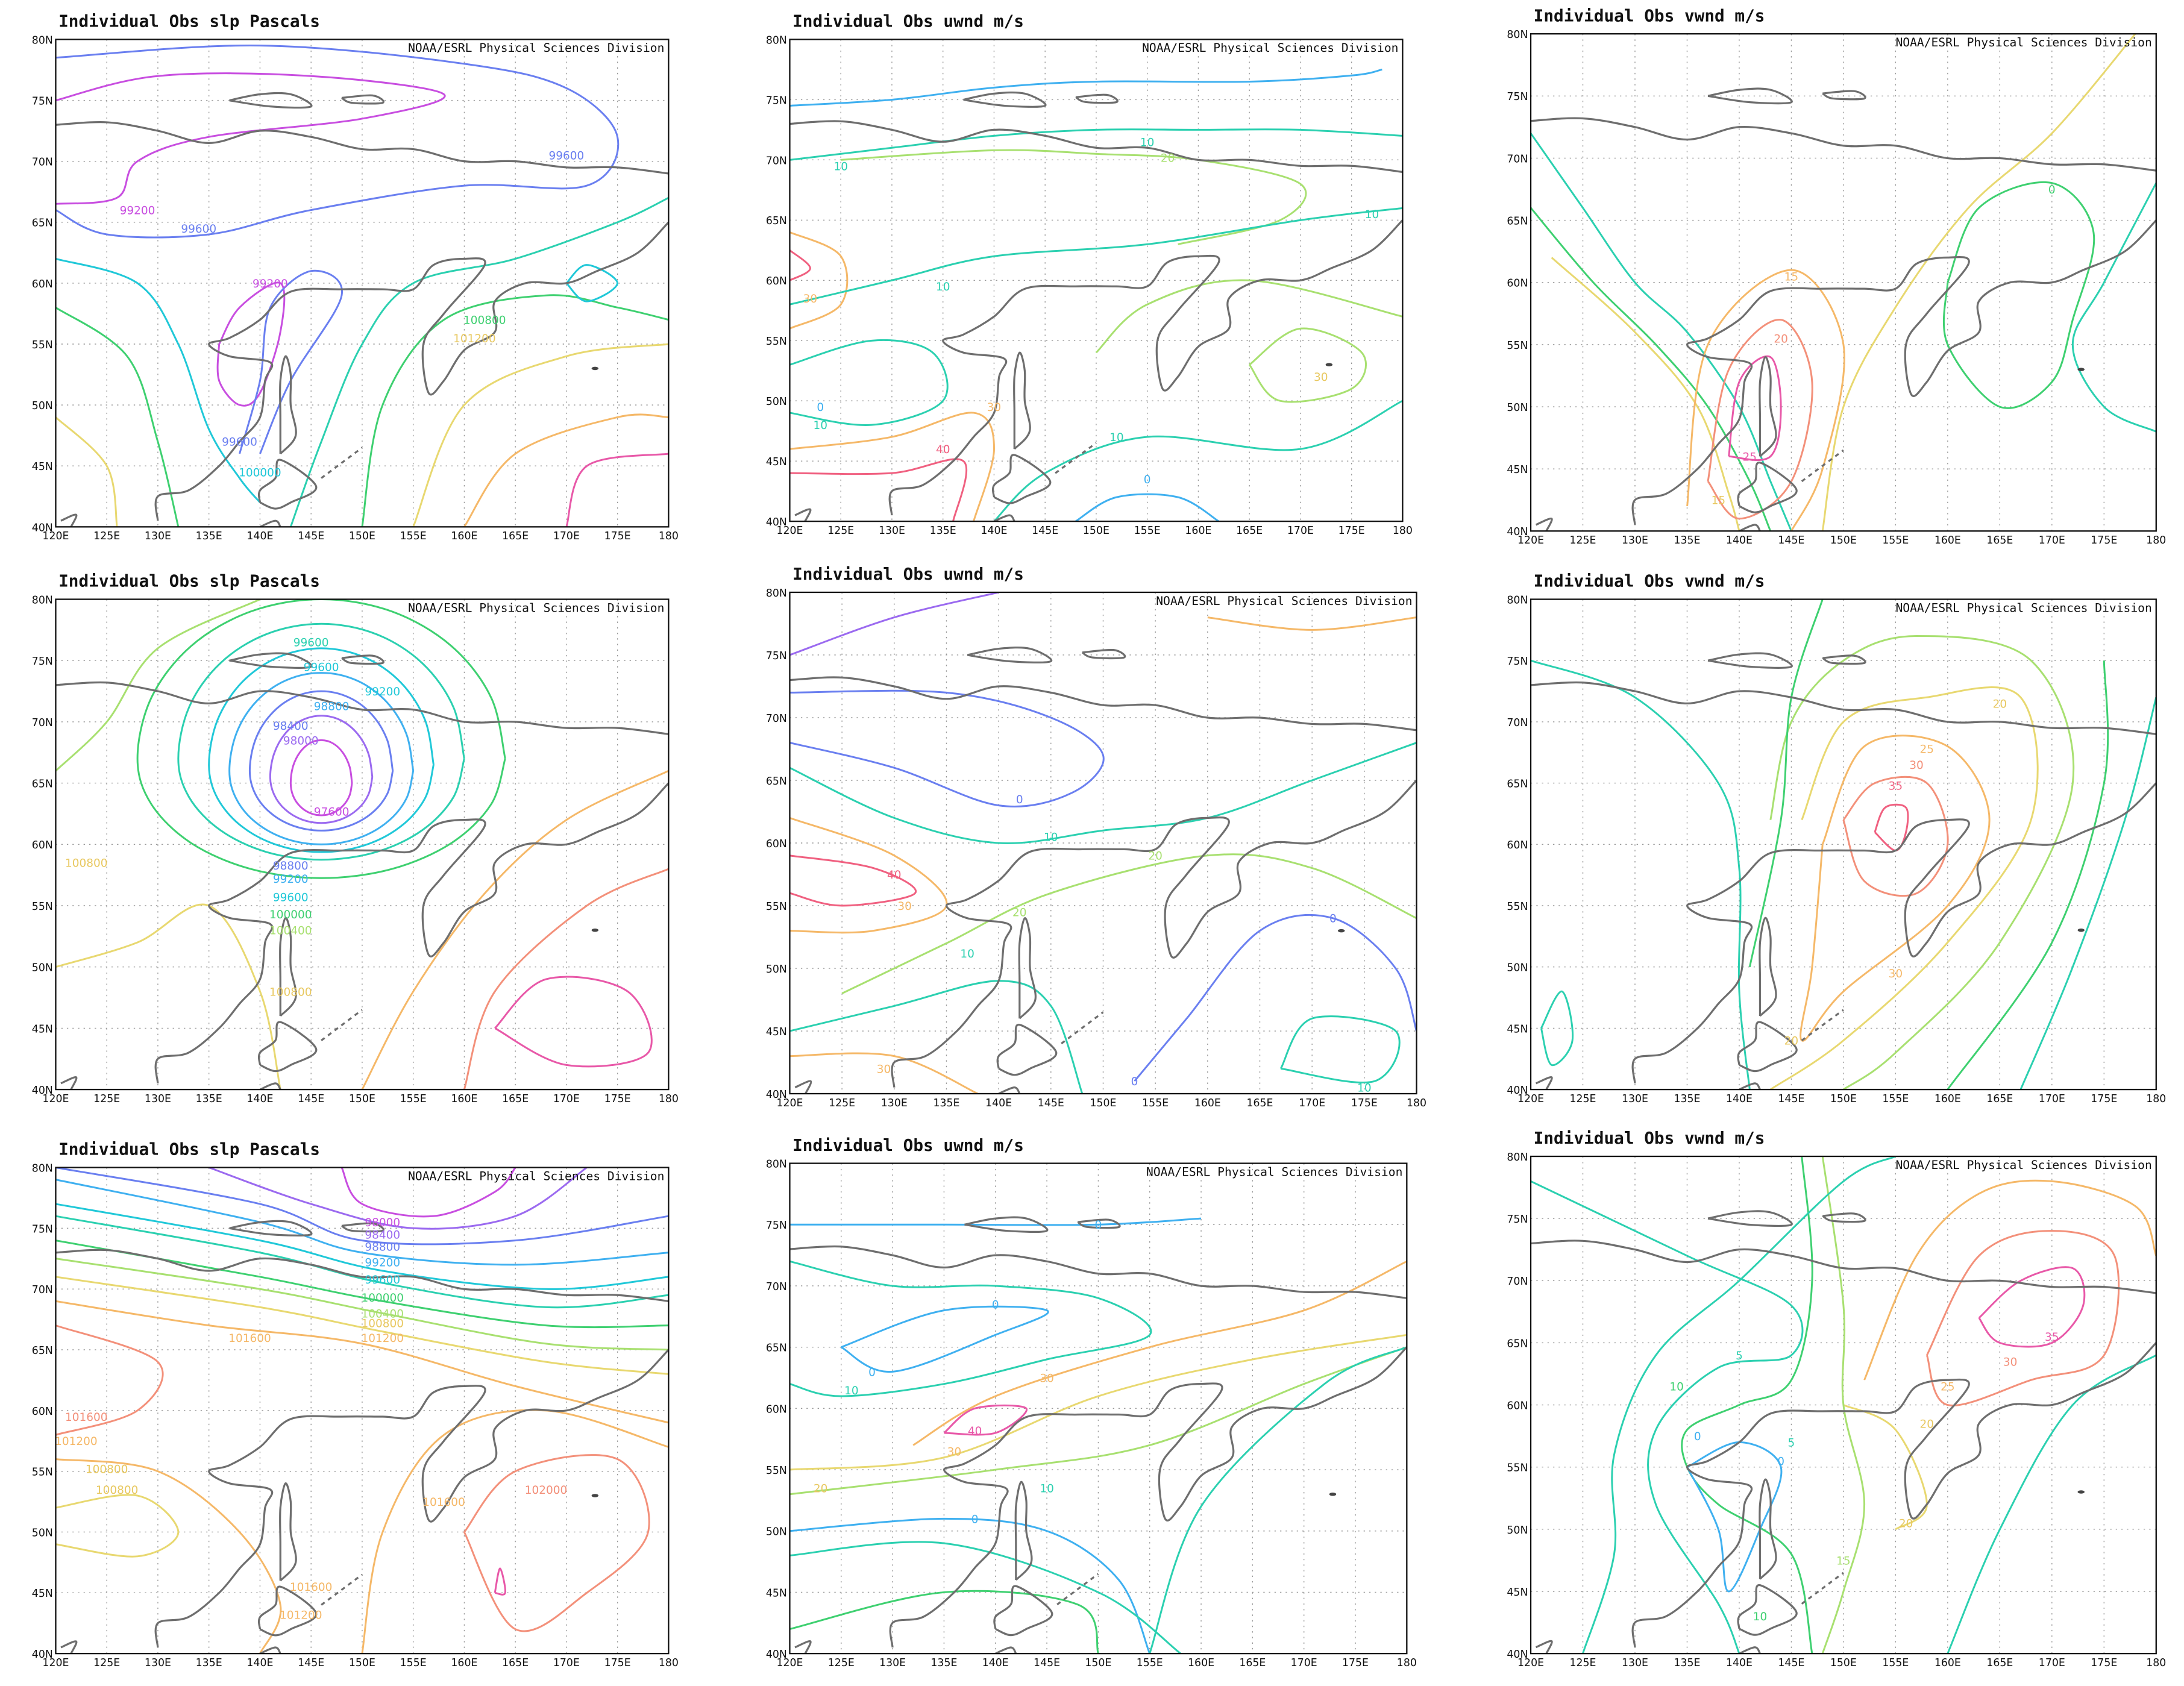 Image resolution: width=2184 pixels, height=1686 pixels. I want to click on contour-label: 102000, so click(546, 1491).